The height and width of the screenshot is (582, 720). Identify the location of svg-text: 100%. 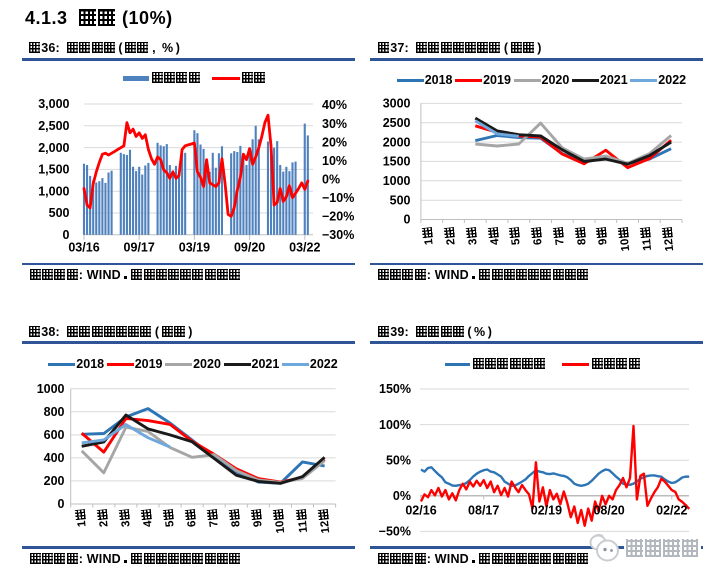
(395, 425).